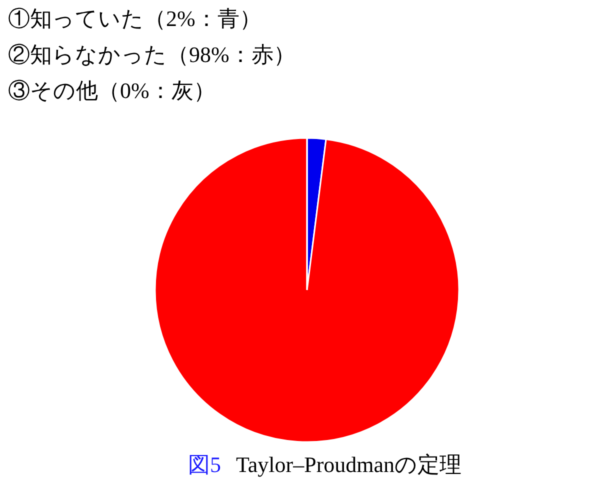 The height and width of the screenshot is (490, 609). I want to click on caption: 図5 Taylor–Proudmanの定理, so click(325, 464).